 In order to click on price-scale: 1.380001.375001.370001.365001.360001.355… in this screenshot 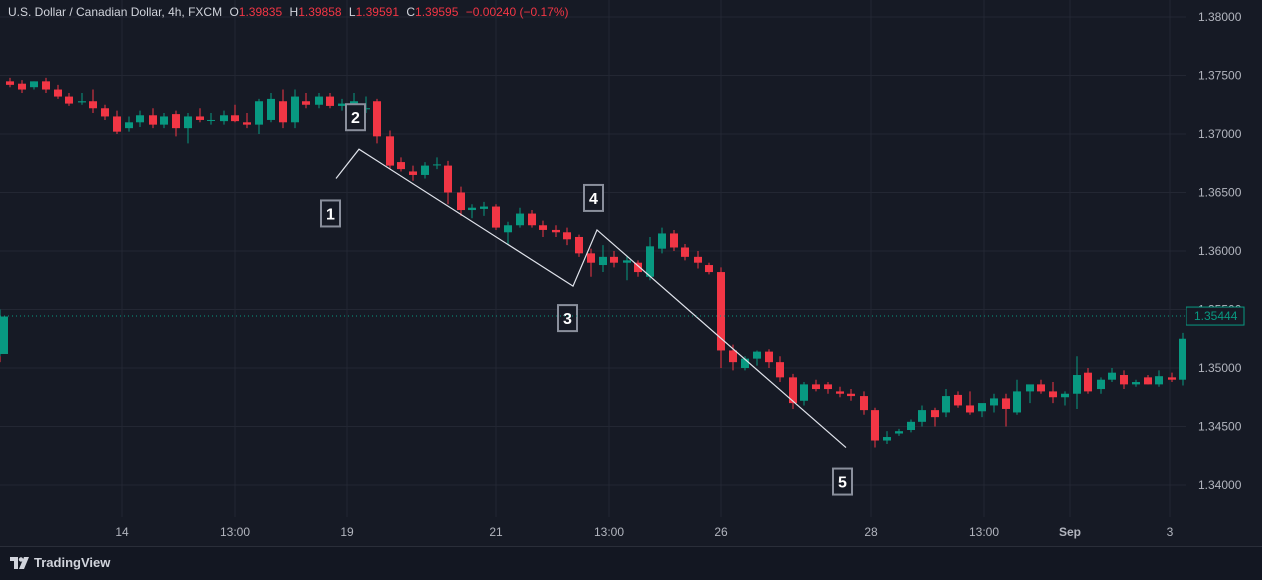, I will do `click(1223, 273)`.